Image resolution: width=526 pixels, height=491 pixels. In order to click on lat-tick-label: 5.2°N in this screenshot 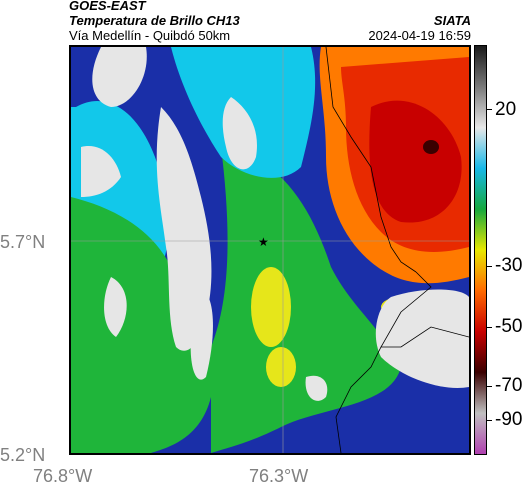, I will do `click(23, 455)`.